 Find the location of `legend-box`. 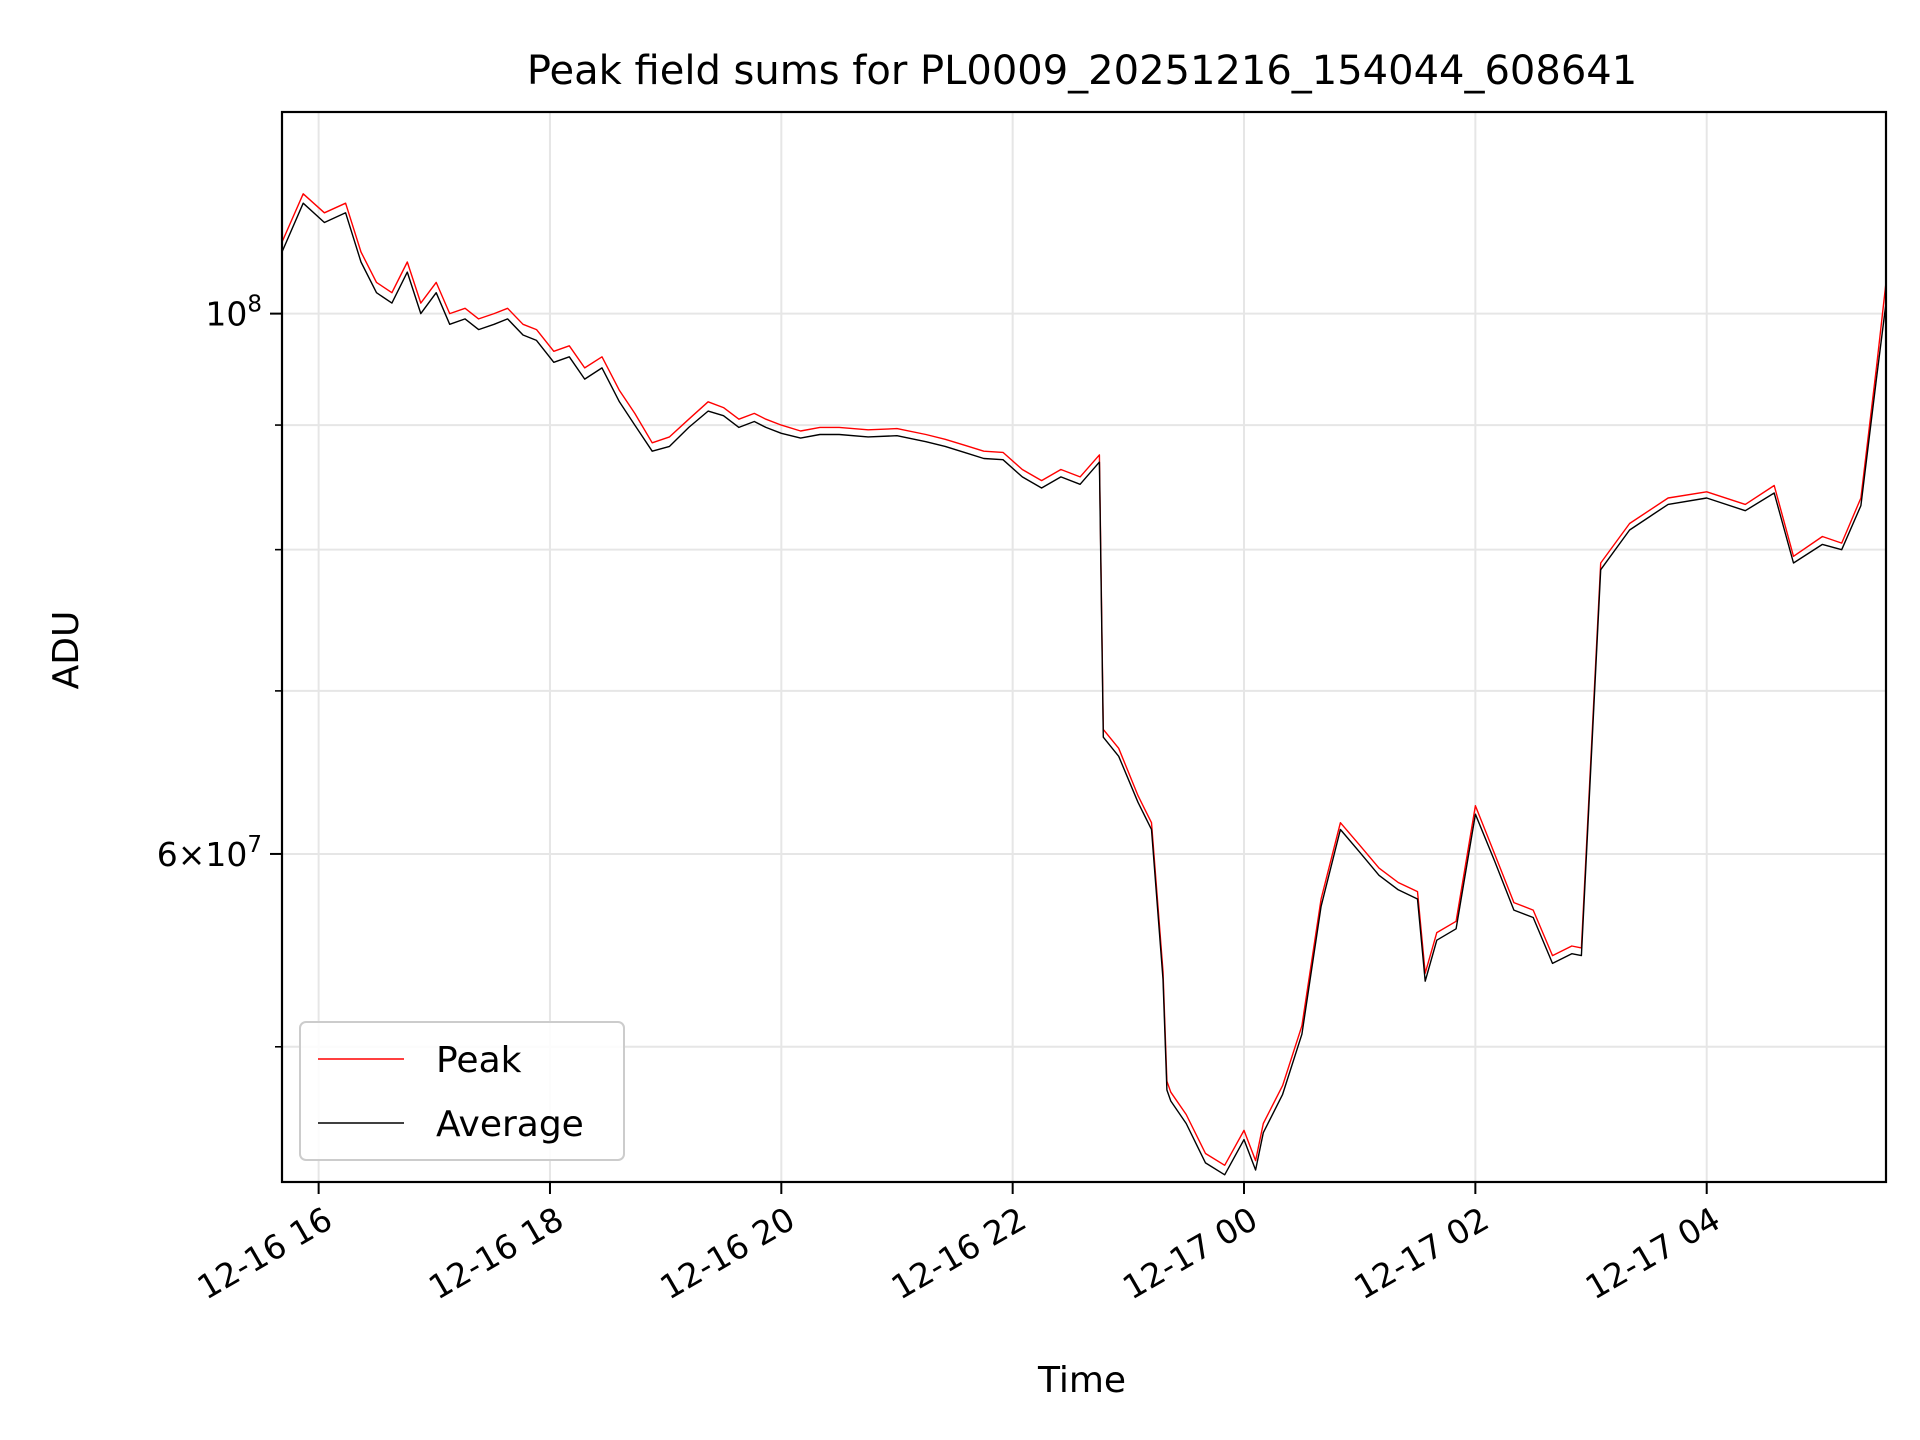

legend-box is located at coordinates (462, 1091).